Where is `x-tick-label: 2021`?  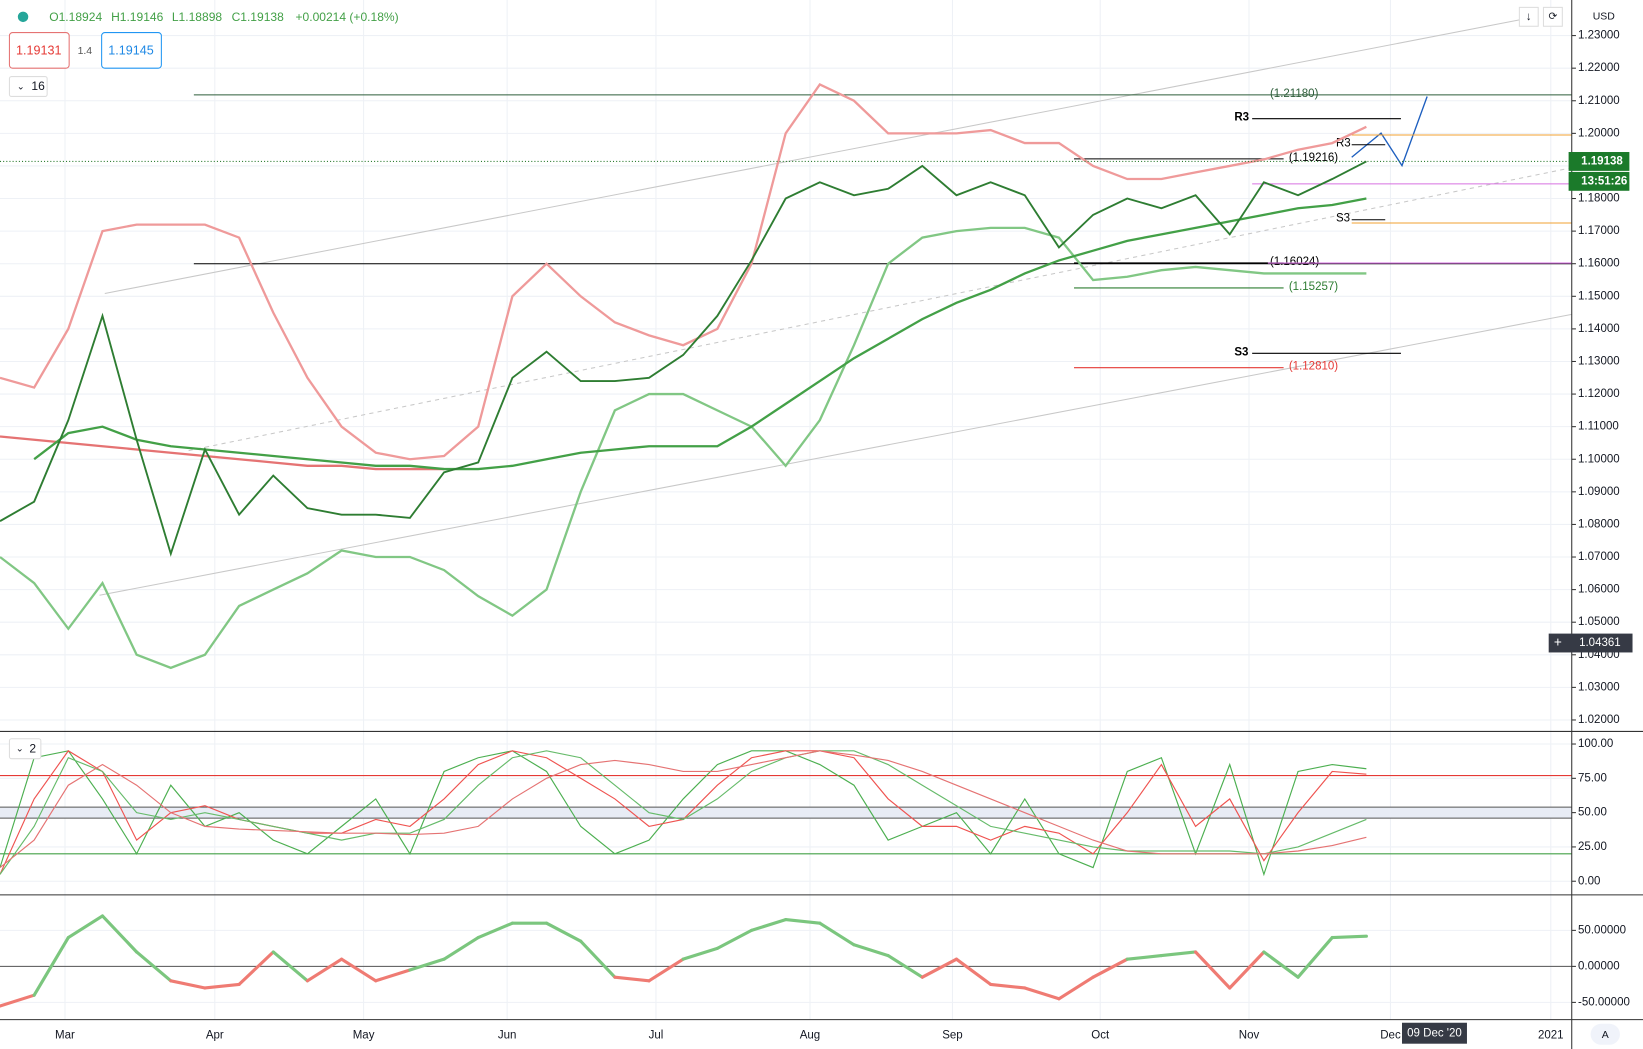
x-tick-label: 2021 is located at coordinates (1551, 1035).